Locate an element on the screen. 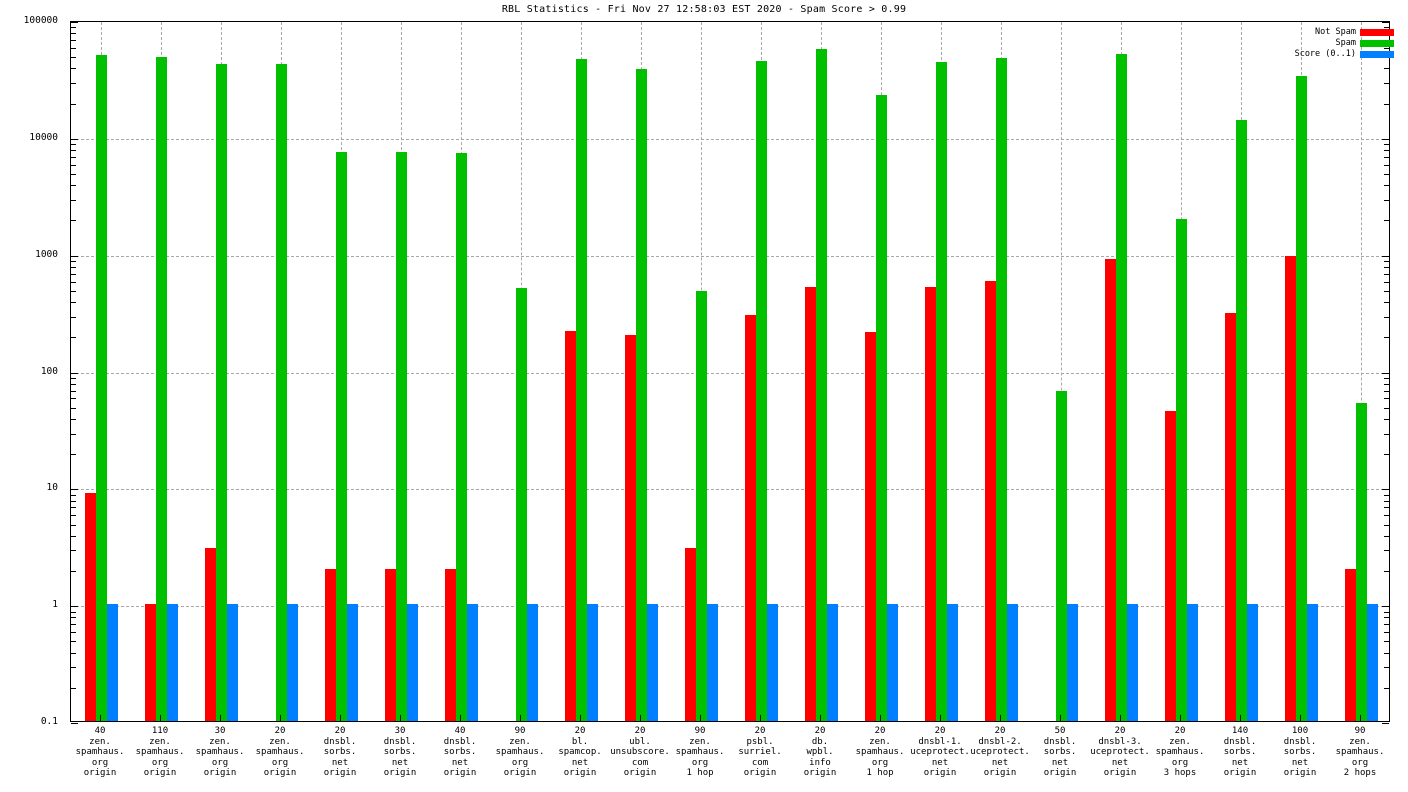 The height and width of the screenshot is (792, 1408). legend-item: Not Spam is located at coordinates (1344, 32).